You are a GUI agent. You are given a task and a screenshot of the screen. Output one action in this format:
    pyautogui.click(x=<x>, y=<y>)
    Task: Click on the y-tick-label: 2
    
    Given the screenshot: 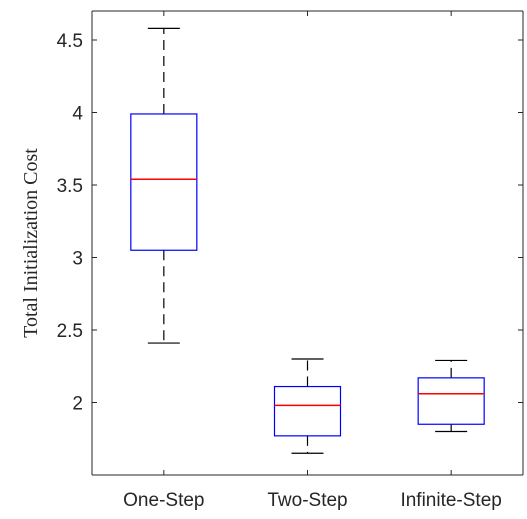 What is the action you would take?
    pyautogui.click(x=77, y=404)
    